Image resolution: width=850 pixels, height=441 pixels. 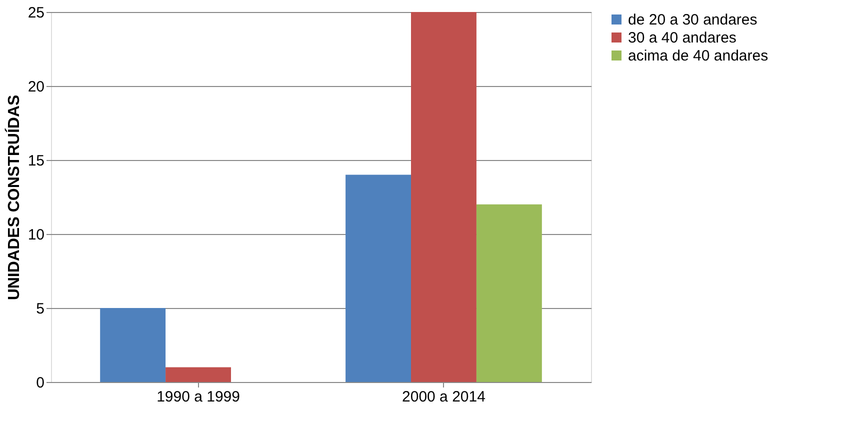 What do you see at coordinates (444, 397) in the screenshot?
I see `x-tick-label: 2000 a 2014` at bounding box center [444, 397].